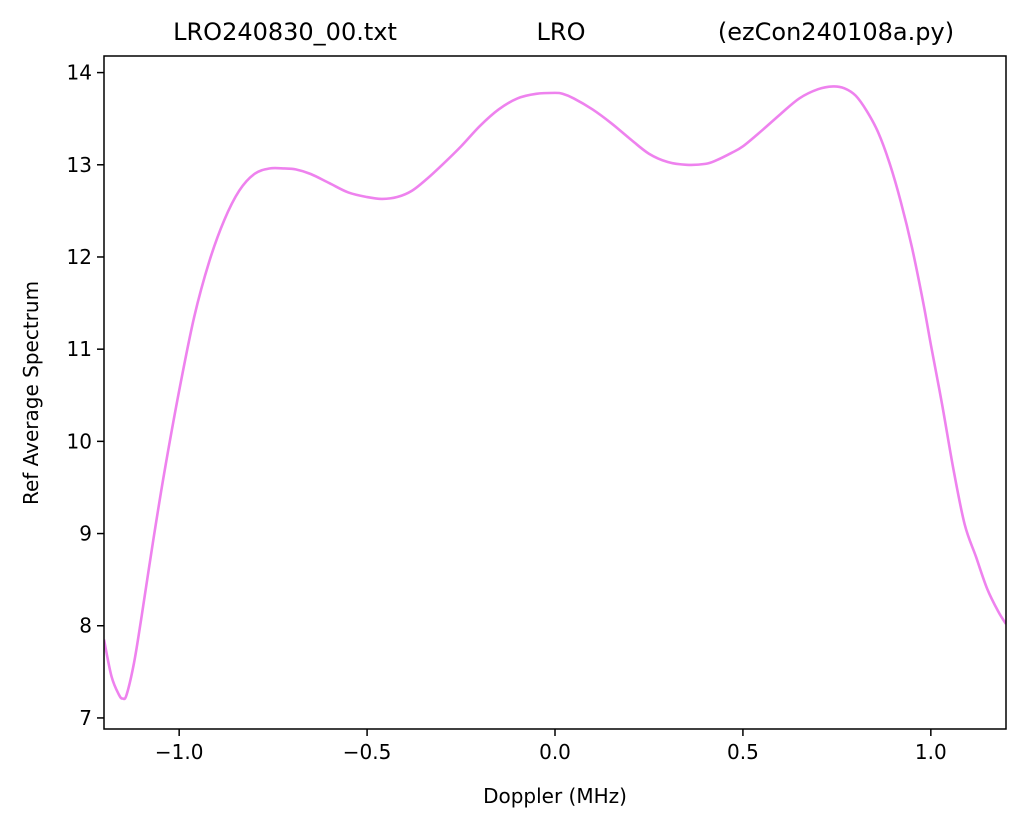  Describe the element at coordinates (743, 752) in the screenshot. I see `x-tick-label: 0.5` at that location.